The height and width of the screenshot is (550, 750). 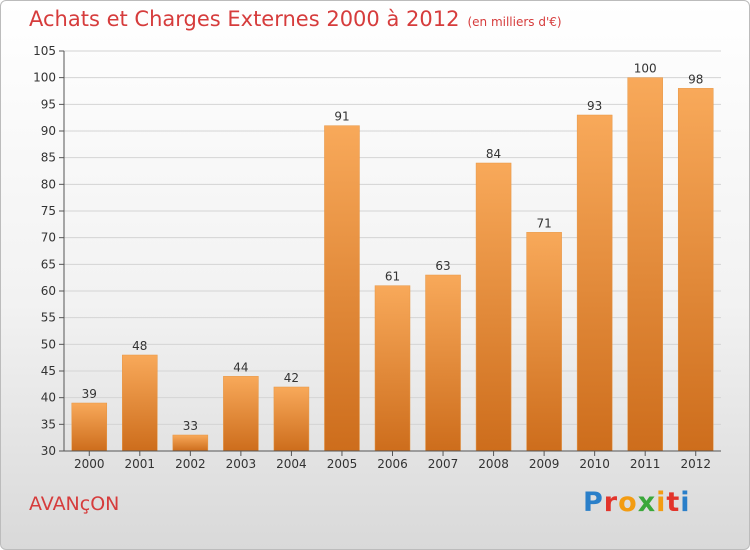 What do you see at coordinates (190, 426) in the screenshot?
I see `data-label-2002: 33` at bounding box center [190, 426].